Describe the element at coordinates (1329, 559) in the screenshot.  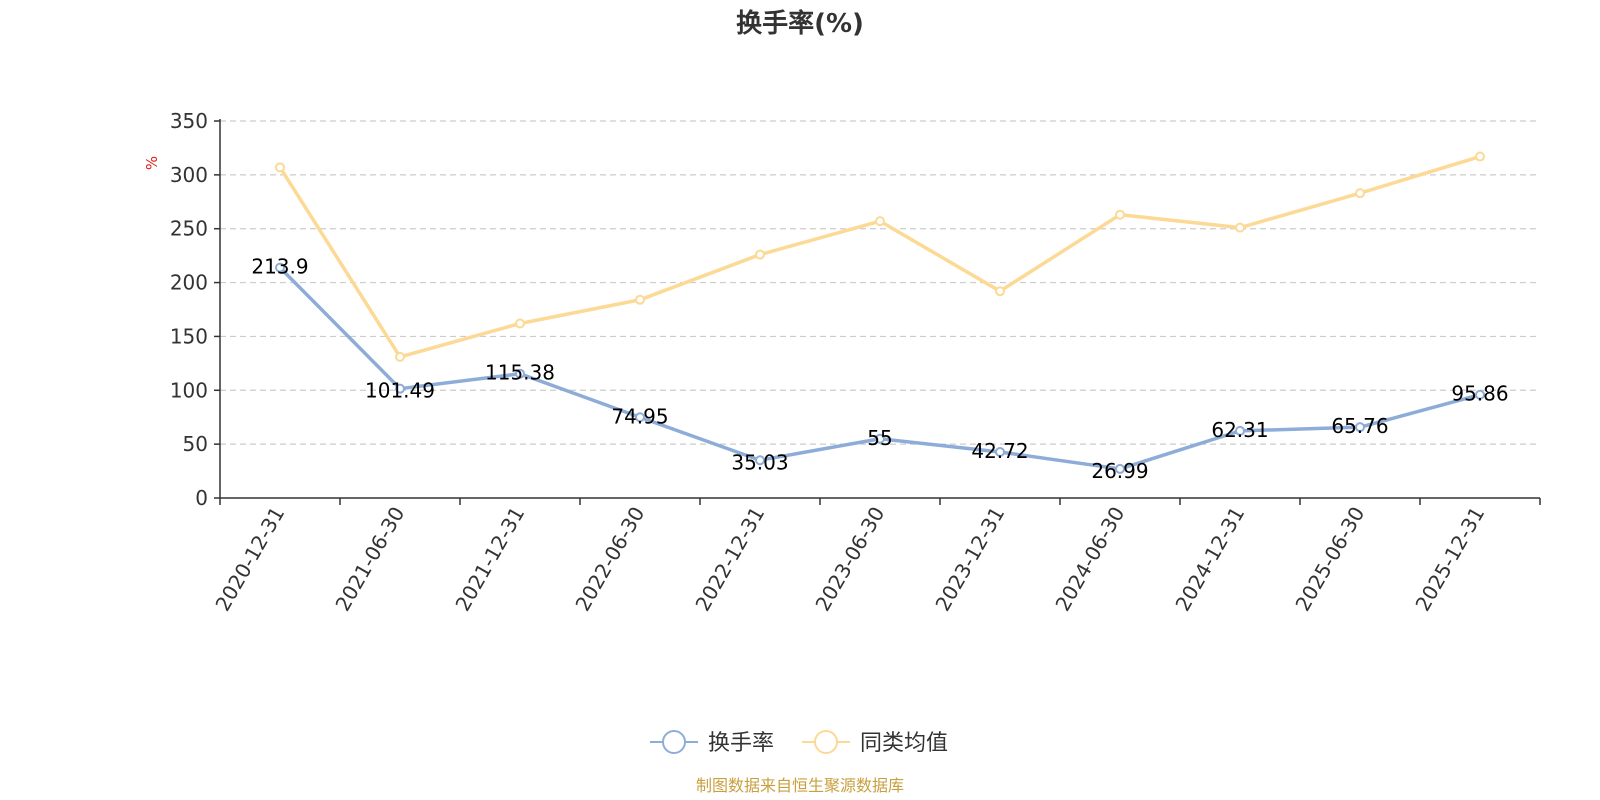
I see `x-tick-label: 2025-06-30` at that location.